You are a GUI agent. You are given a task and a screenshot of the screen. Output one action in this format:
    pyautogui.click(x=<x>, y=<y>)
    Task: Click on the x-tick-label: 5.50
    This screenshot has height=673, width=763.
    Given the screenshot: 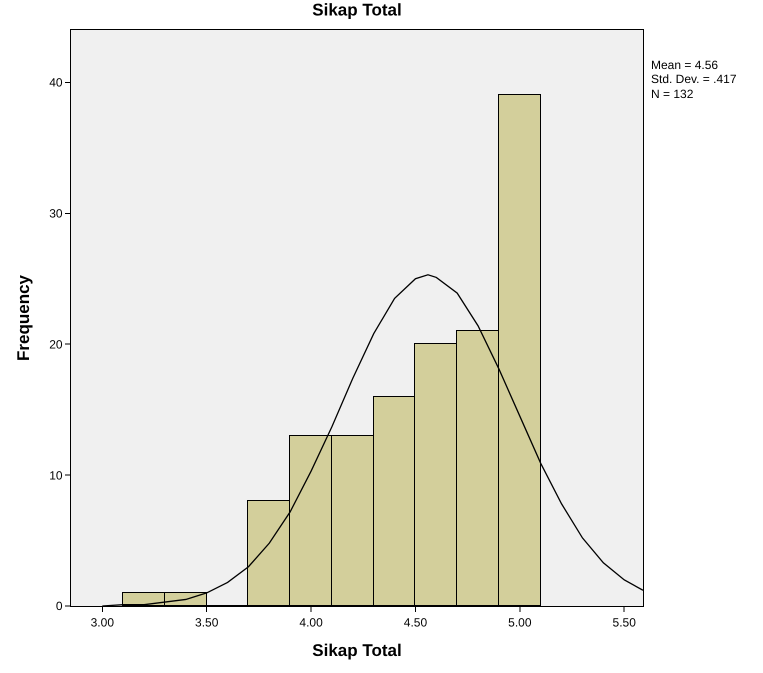 What is the action you would take?
    pyautogui.click(x=624, y=622)
    